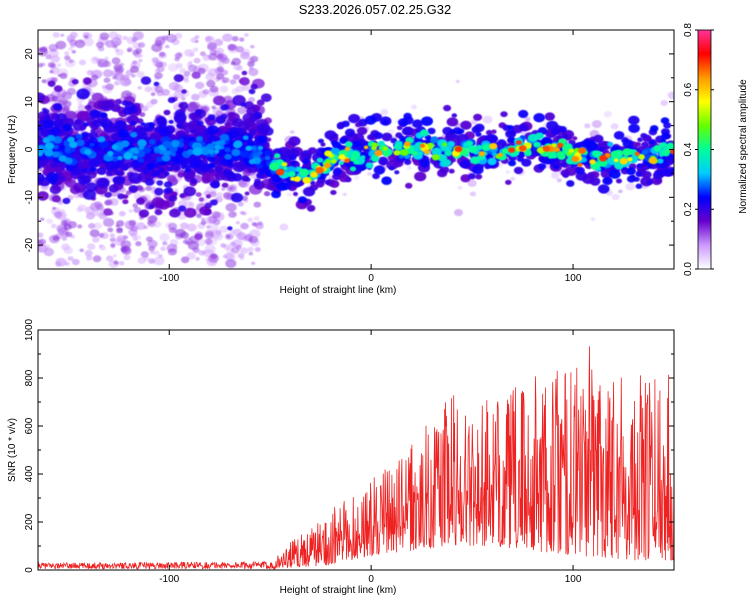 The width and height of the screenshot is (750, 600). I want to click on snr-y-tick-label: 800, so click(29, 377).